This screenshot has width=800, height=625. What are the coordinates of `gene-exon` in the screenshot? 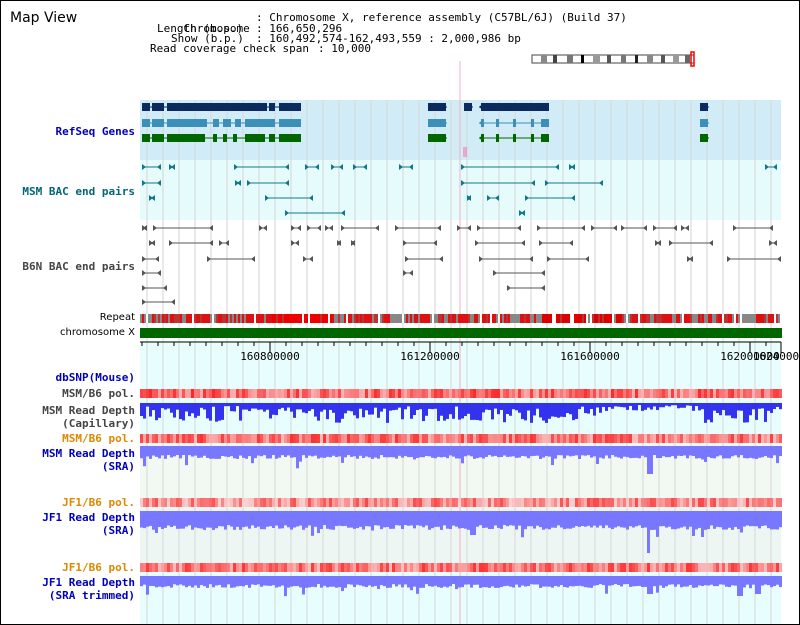 It's located at (158, 138).